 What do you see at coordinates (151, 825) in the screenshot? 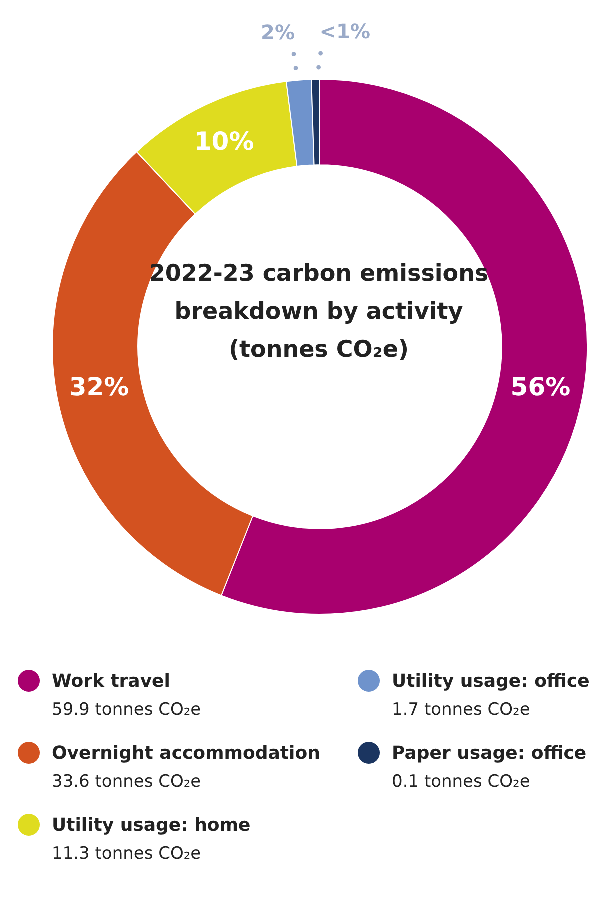
I see `legend-label: Utility usage: home` at bounding box center [151, 825].